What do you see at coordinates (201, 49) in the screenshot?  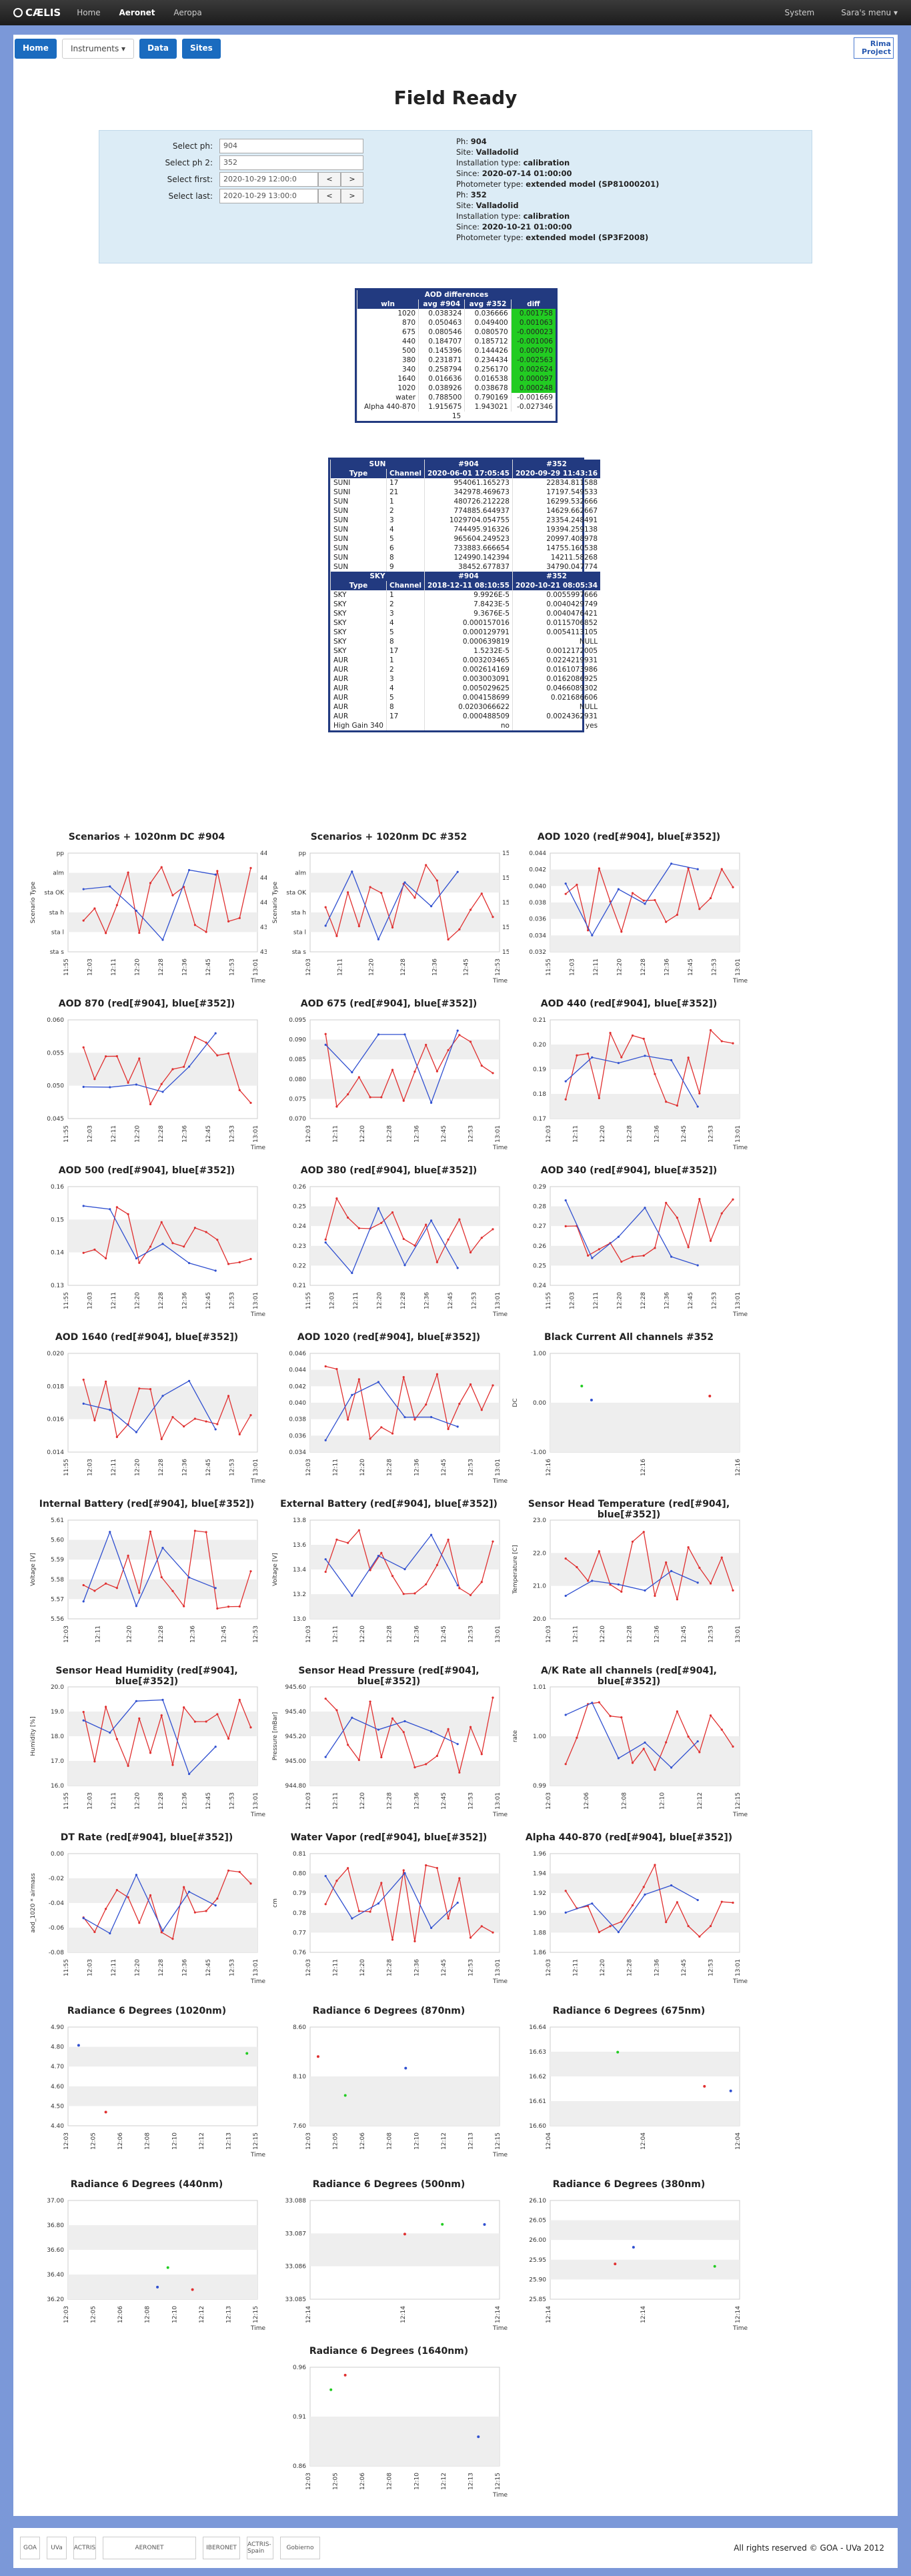 I see `tab-sites: Sites` at bounding box center [201, 49].